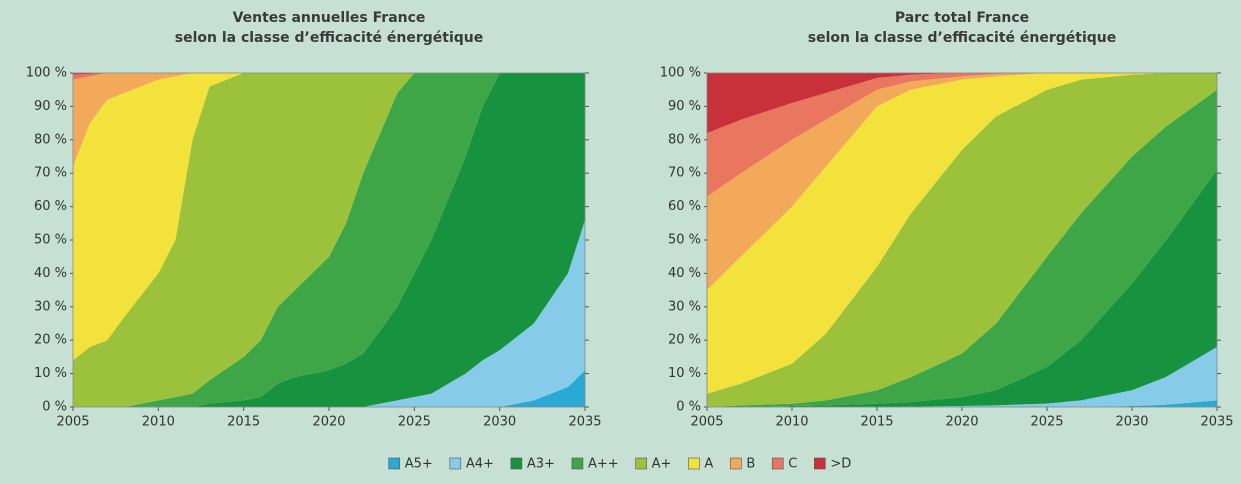 The height and width of the screenshot is (484, 1241). I want to click on legend-label: A3+, so click(541, 464).